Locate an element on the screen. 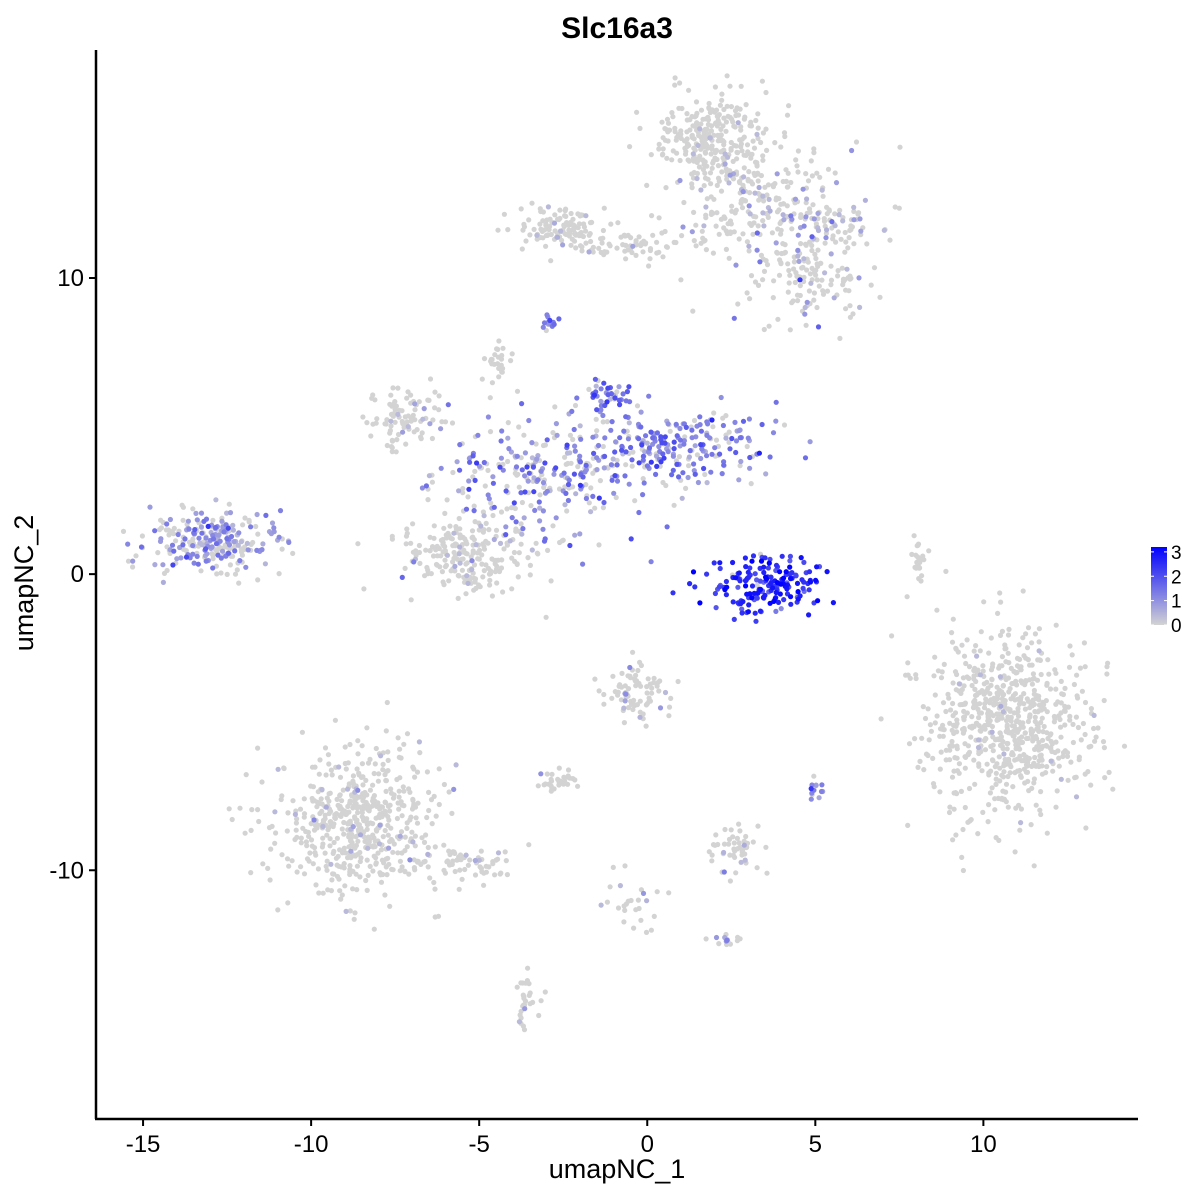 The image size is (1200, 1200). y-axis-title: umapNC_2 is located at coordinates (24, 583).